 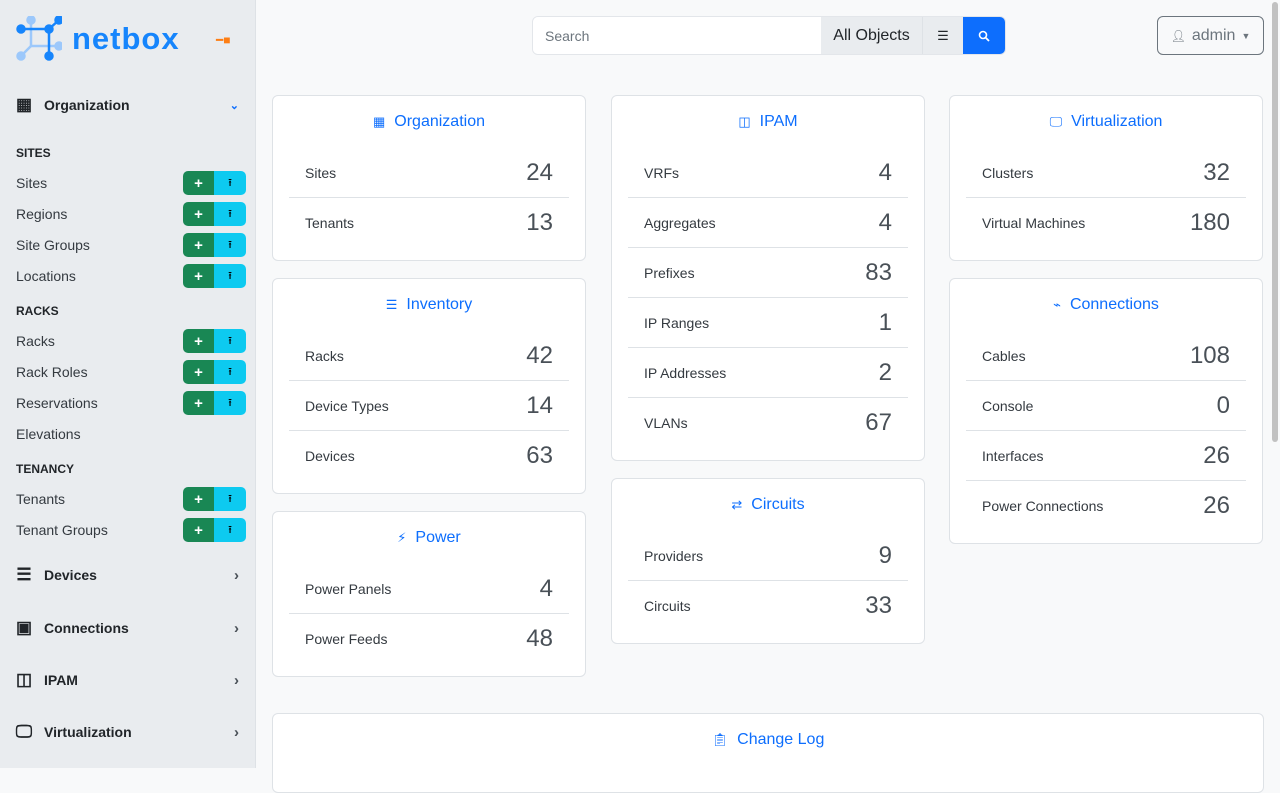 What do you see at coordinates (768, 556) in the screenshot?
I see `stat-row: Providers 9` at bounding box center [768, 556].